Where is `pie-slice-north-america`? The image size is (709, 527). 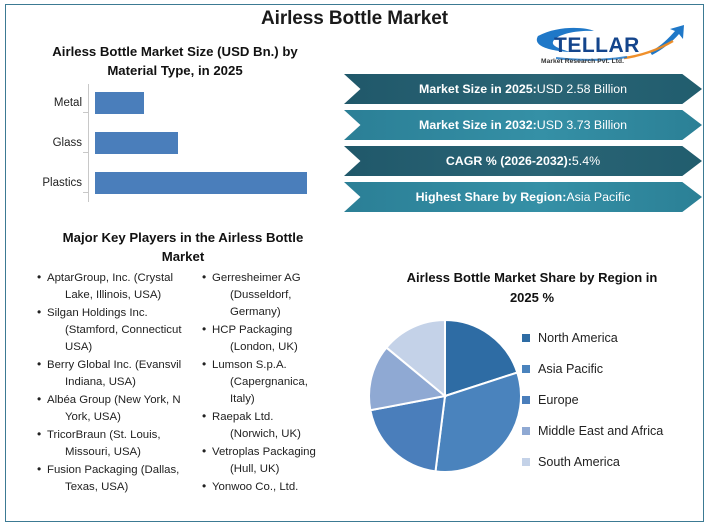
pie-slice-north-america is located at coordinates (481, 358).